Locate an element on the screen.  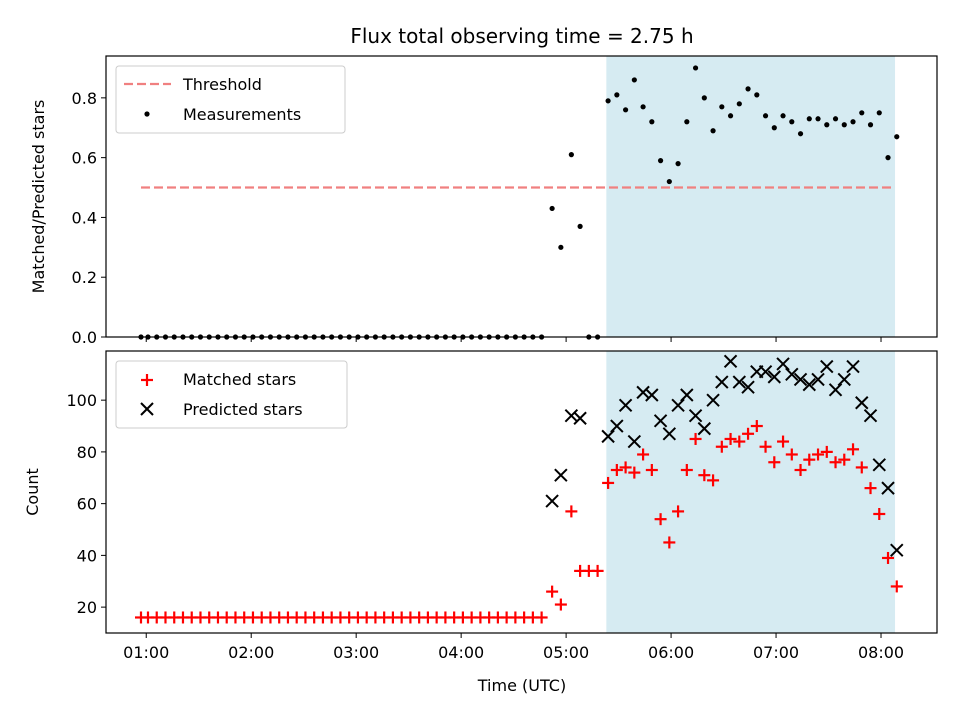
legend-measurements-label: Measurements is located at coordinates (242, 114).